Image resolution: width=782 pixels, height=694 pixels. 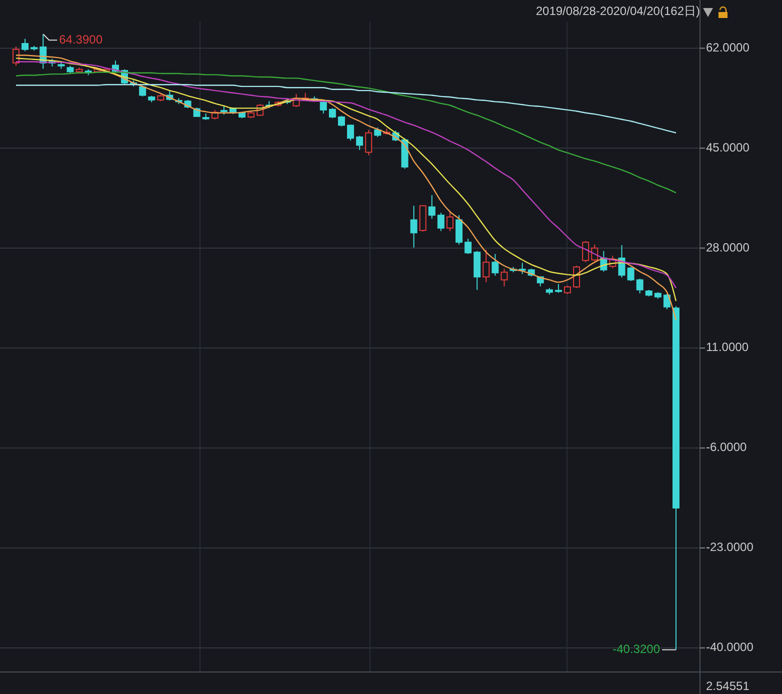 I want to click on annotation: 64.3900, so click(x=81, y=39).